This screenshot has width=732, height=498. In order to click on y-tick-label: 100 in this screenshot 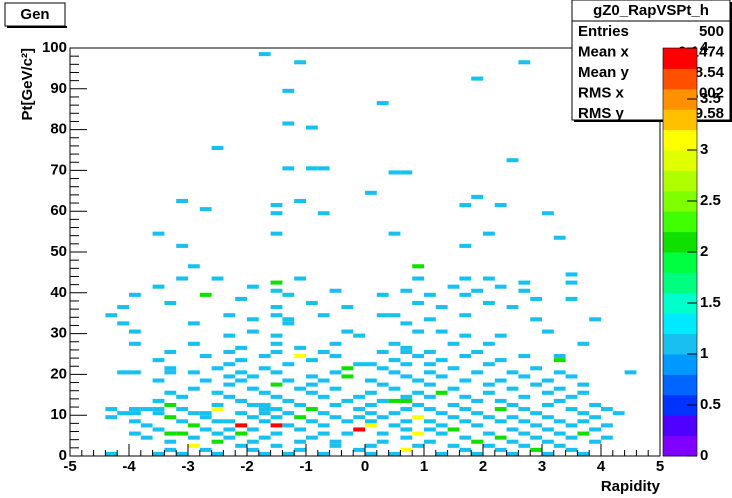, I will do `click(54, 47)`.